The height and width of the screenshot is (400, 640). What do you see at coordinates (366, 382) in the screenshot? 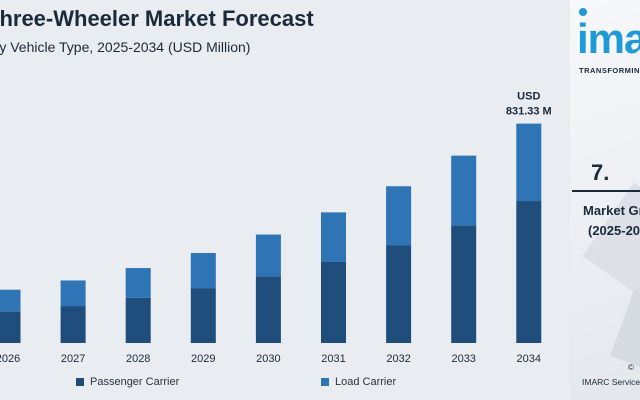
I see `legend-label-load: Load Carrier` at bounding box center [366, 382].